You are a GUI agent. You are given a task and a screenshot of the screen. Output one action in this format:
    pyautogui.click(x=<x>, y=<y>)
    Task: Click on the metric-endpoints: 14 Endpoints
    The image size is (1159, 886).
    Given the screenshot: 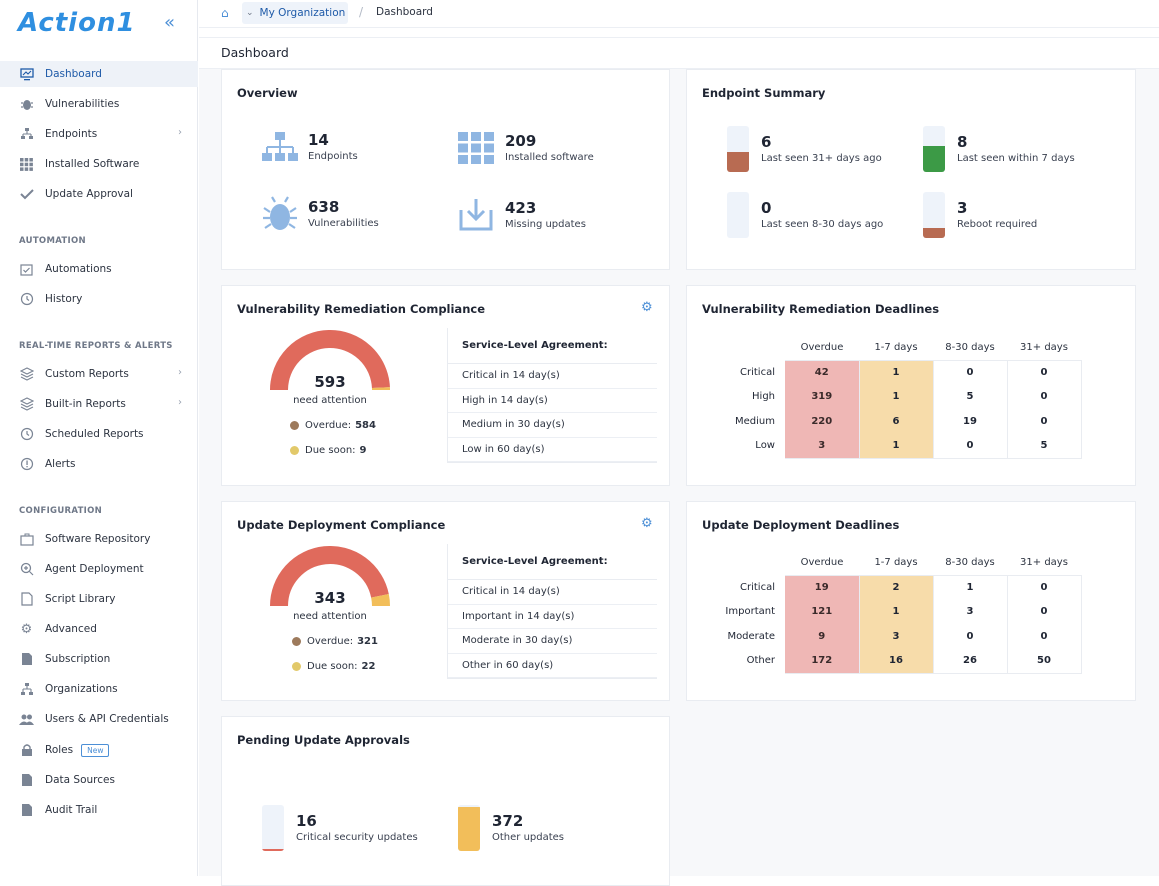 What is the action you would take?
    pyautogui.click(x=310, y=147)
    